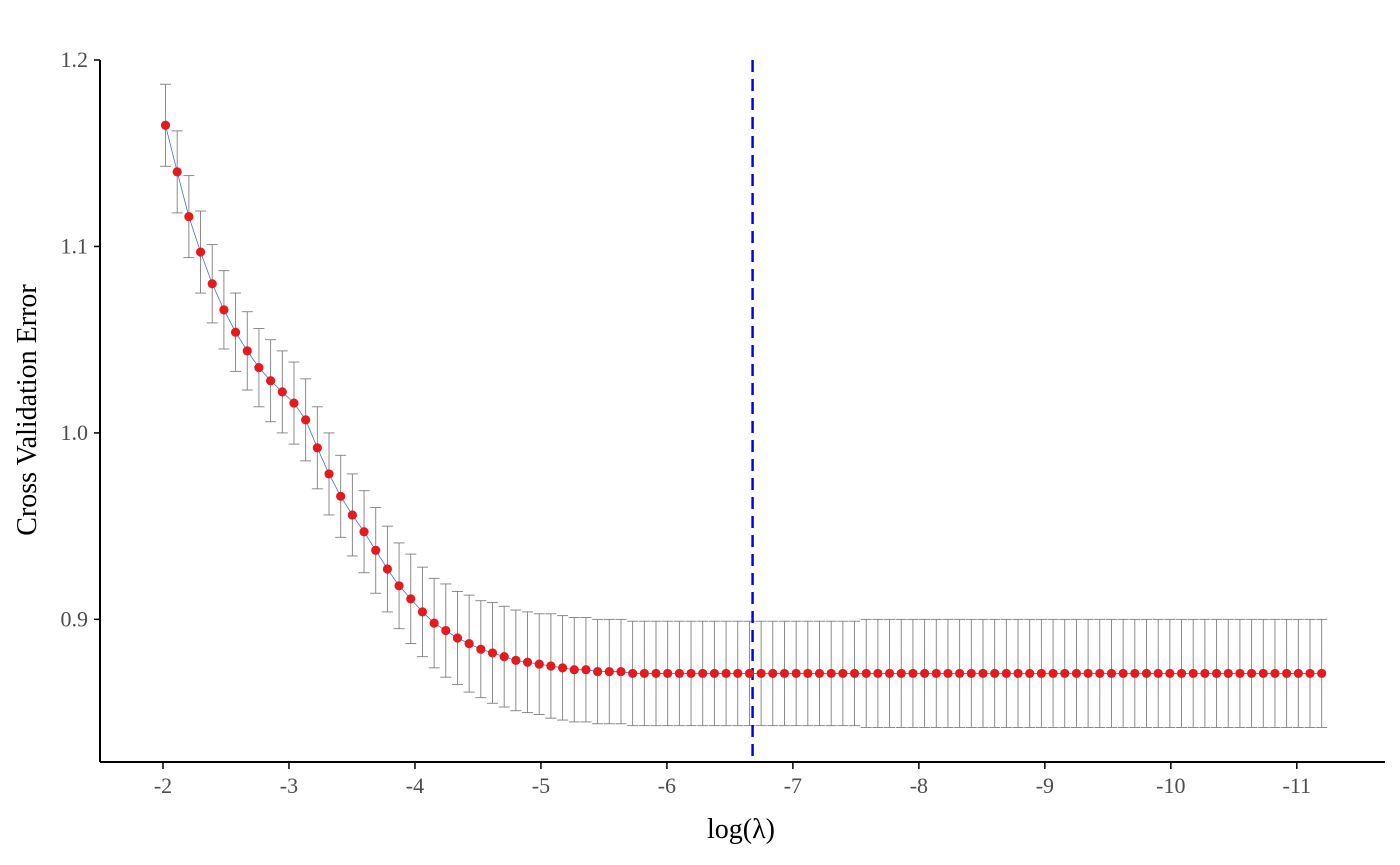  Describe the element at coordinates (163, 785) in the screenshot. I see `x-tick-label: -2` at that location.